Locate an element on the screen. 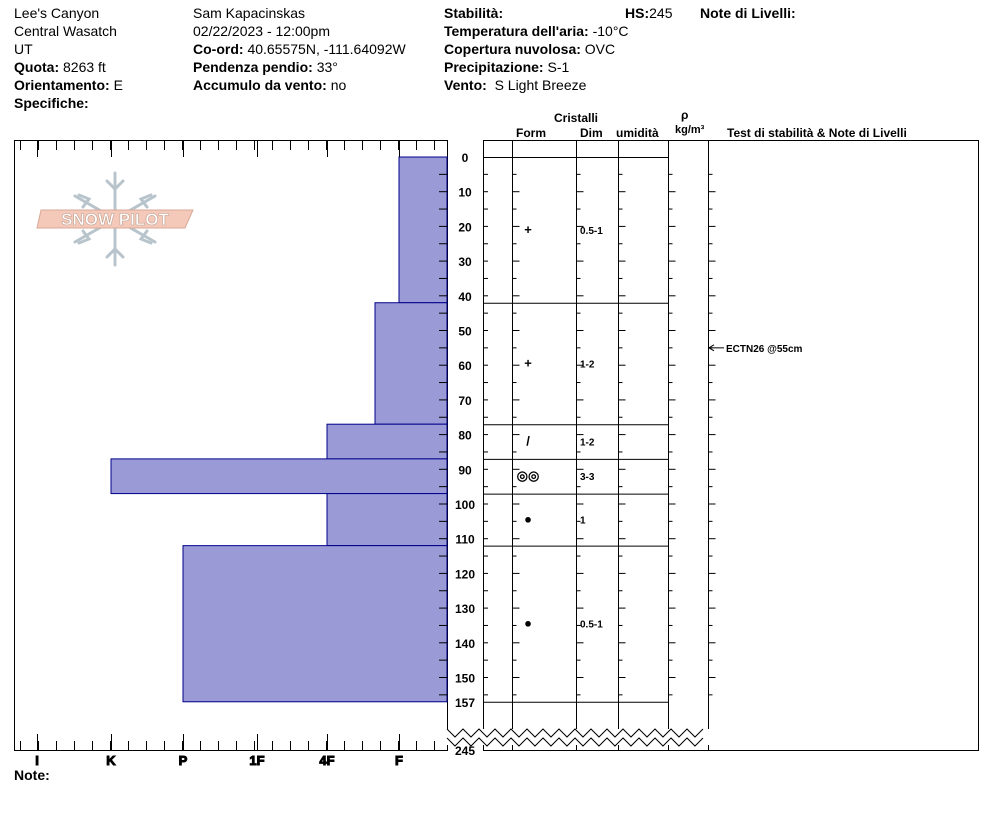 This screenshot has height=840, width=994. grain-size-label: 1 is located at coordinates (583, 521).